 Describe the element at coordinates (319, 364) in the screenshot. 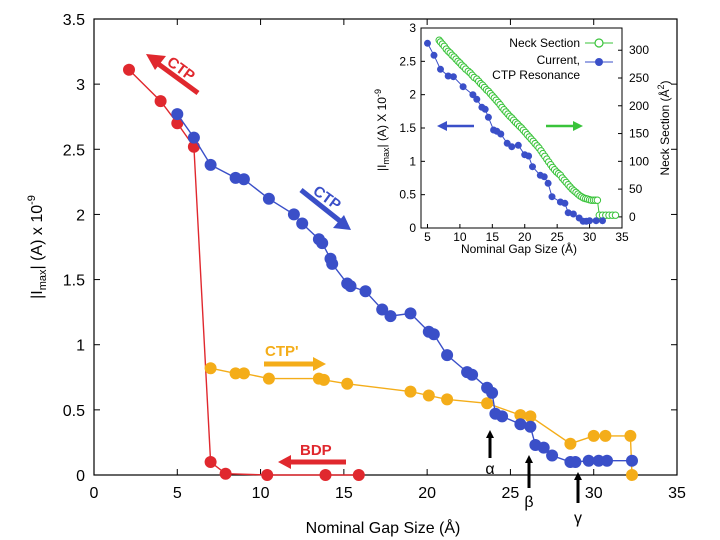

I see `ctp-prime-arrowhead` at that location.